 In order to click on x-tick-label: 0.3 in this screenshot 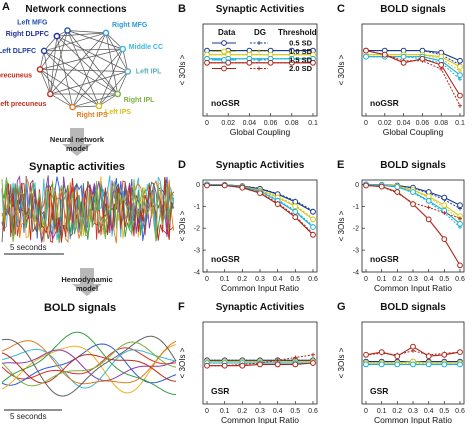, I will do `click(413, 279)`.